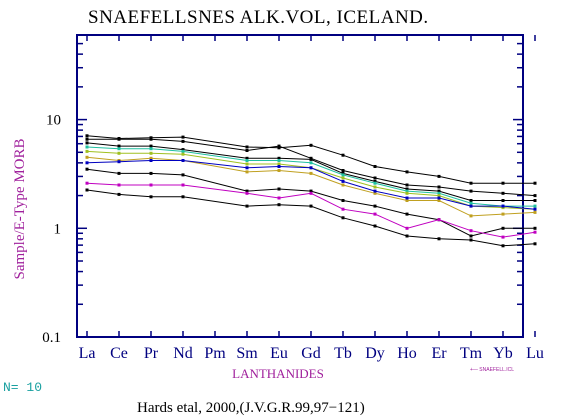  I want to click on y-tick-labels: 0.1 1 10, so click(51, 229).